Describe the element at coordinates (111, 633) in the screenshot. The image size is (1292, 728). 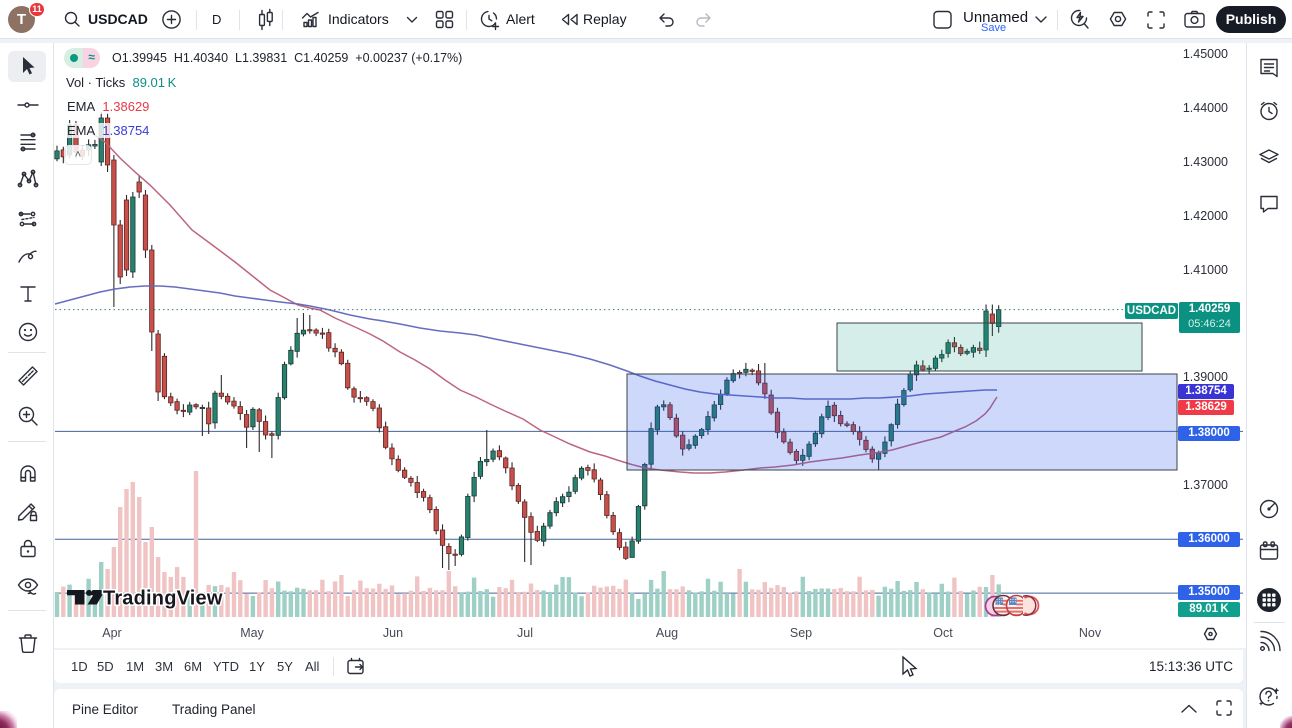
I see `svg-text: Apr` at that location.